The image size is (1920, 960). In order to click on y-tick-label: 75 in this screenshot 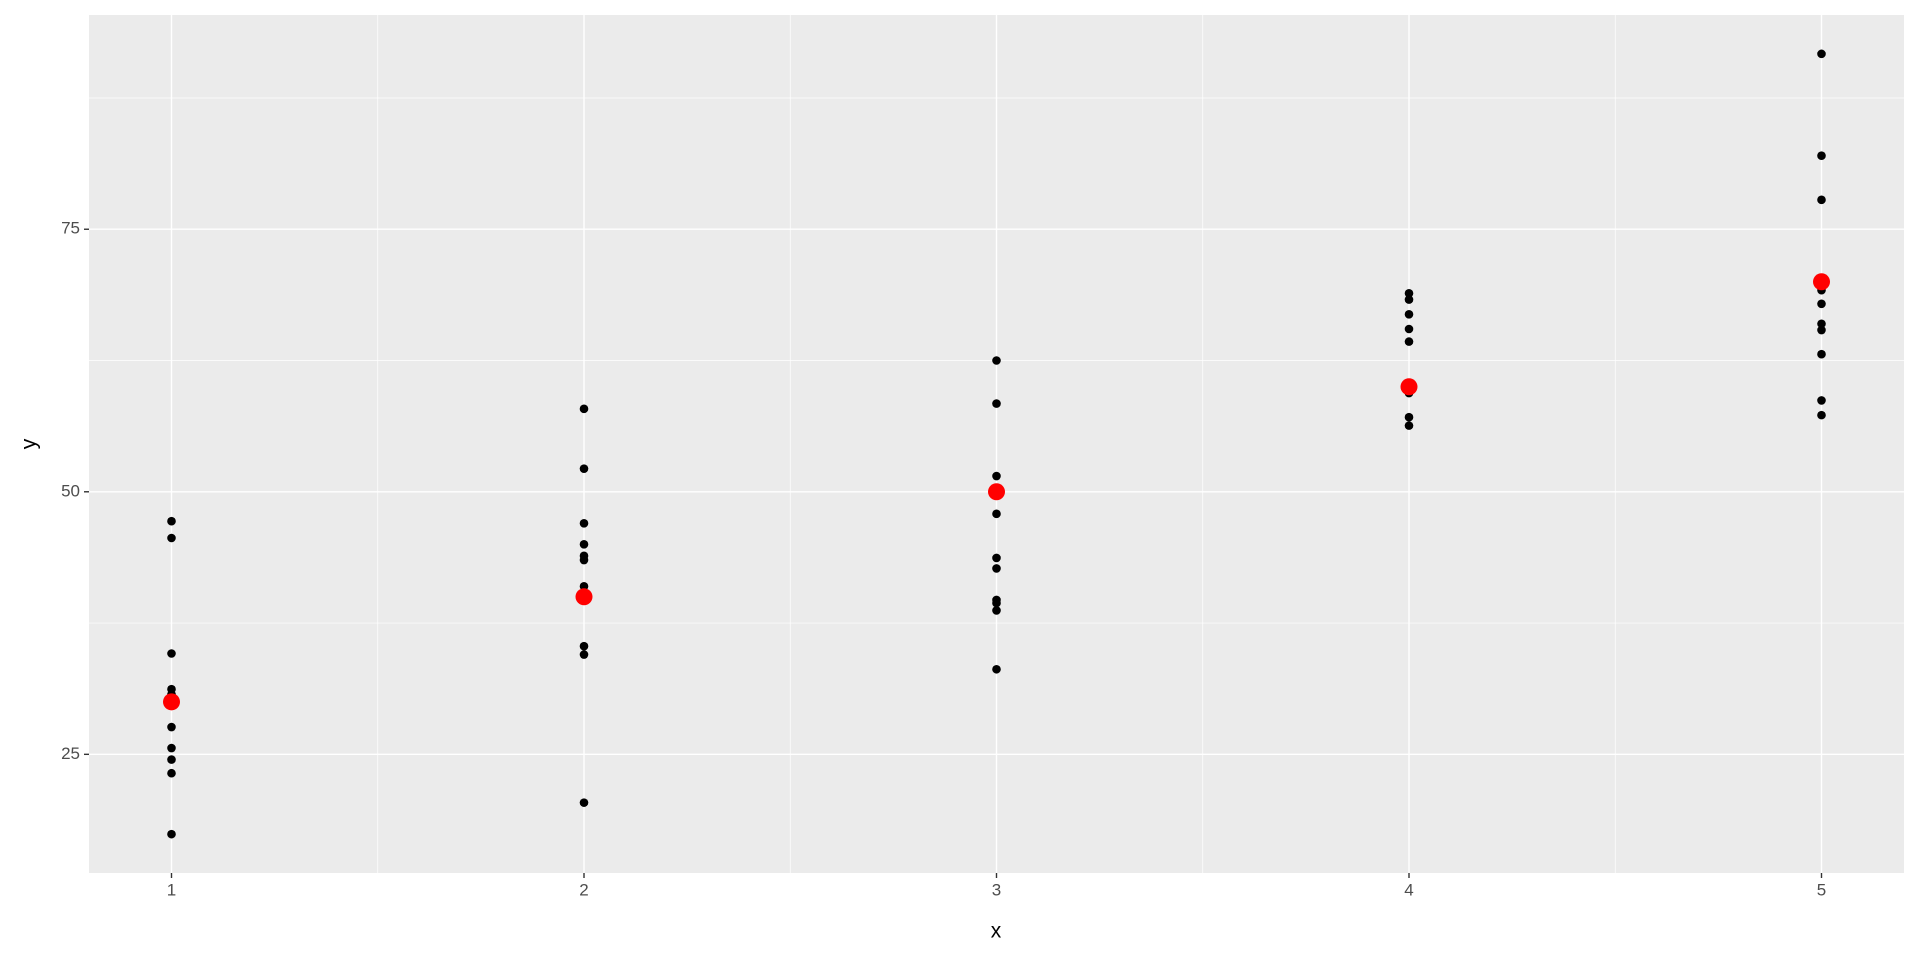, I will do `click(70, 228)`.